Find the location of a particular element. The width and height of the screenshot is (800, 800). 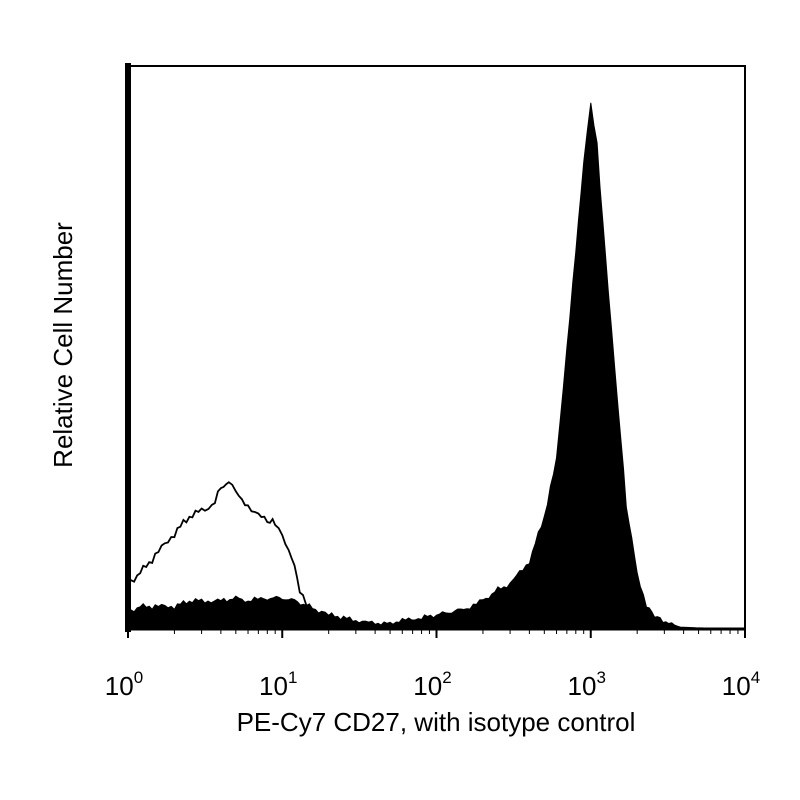

y-axis-label: Relative Cell Number is located at coordinates (63, 345).